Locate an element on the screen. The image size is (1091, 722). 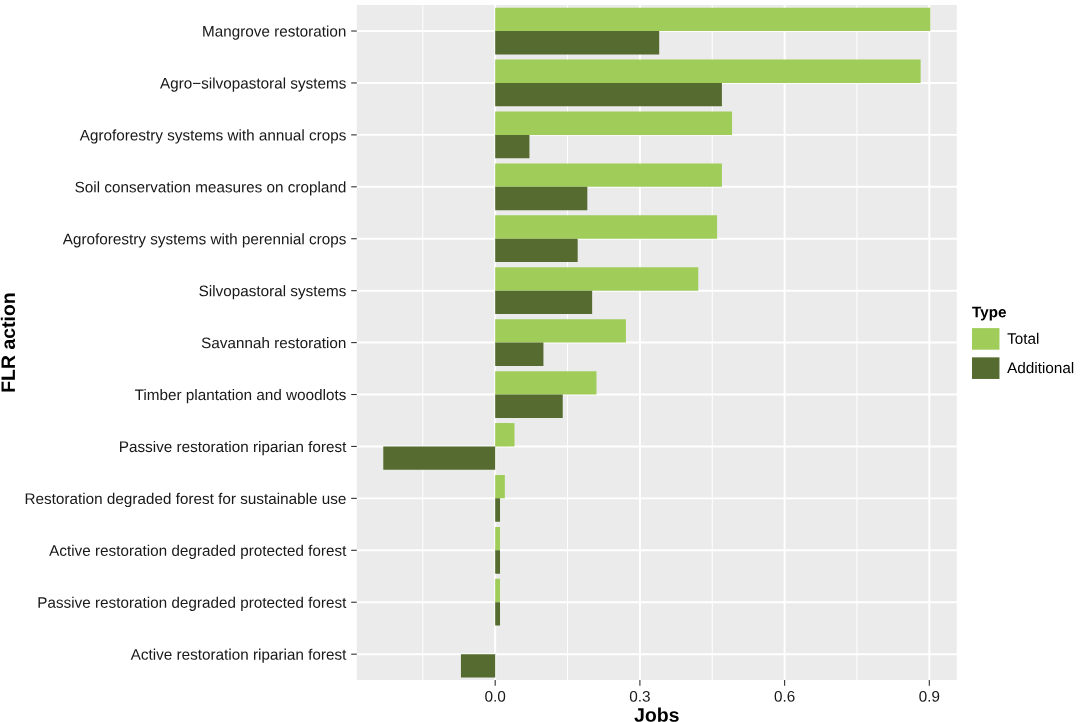
y-tick-label: Passive restoration riparian forest is located at coordinates (233, 448).